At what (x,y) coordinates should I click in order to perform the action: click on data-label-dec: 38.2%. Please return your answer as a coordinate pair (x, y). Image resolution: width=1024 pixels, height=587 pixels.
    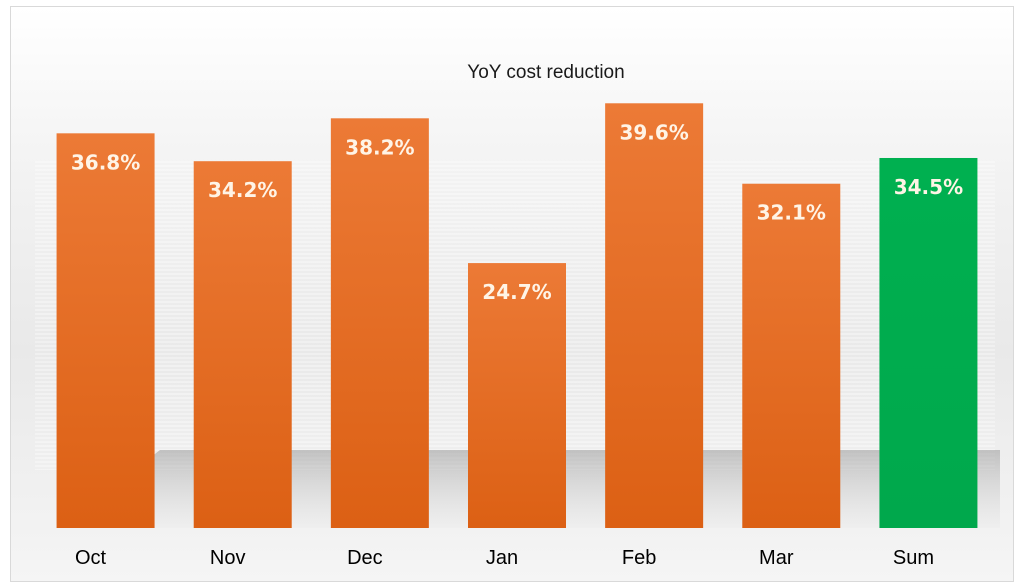
    Looking at the image, I should click on (379, 147).